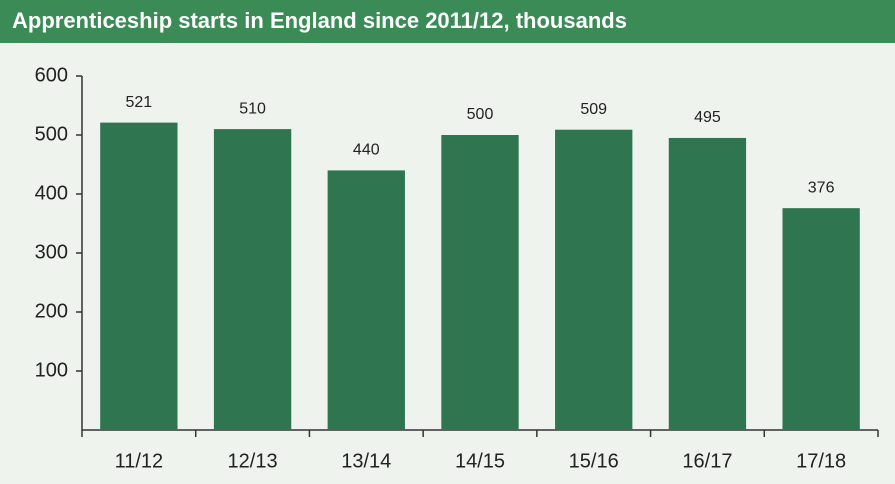 The width and height of the screenshot is (895, 484). Describe the element at coordinates (51, 370) in the screenshot. I see `y-tick-label: 100` at that location.